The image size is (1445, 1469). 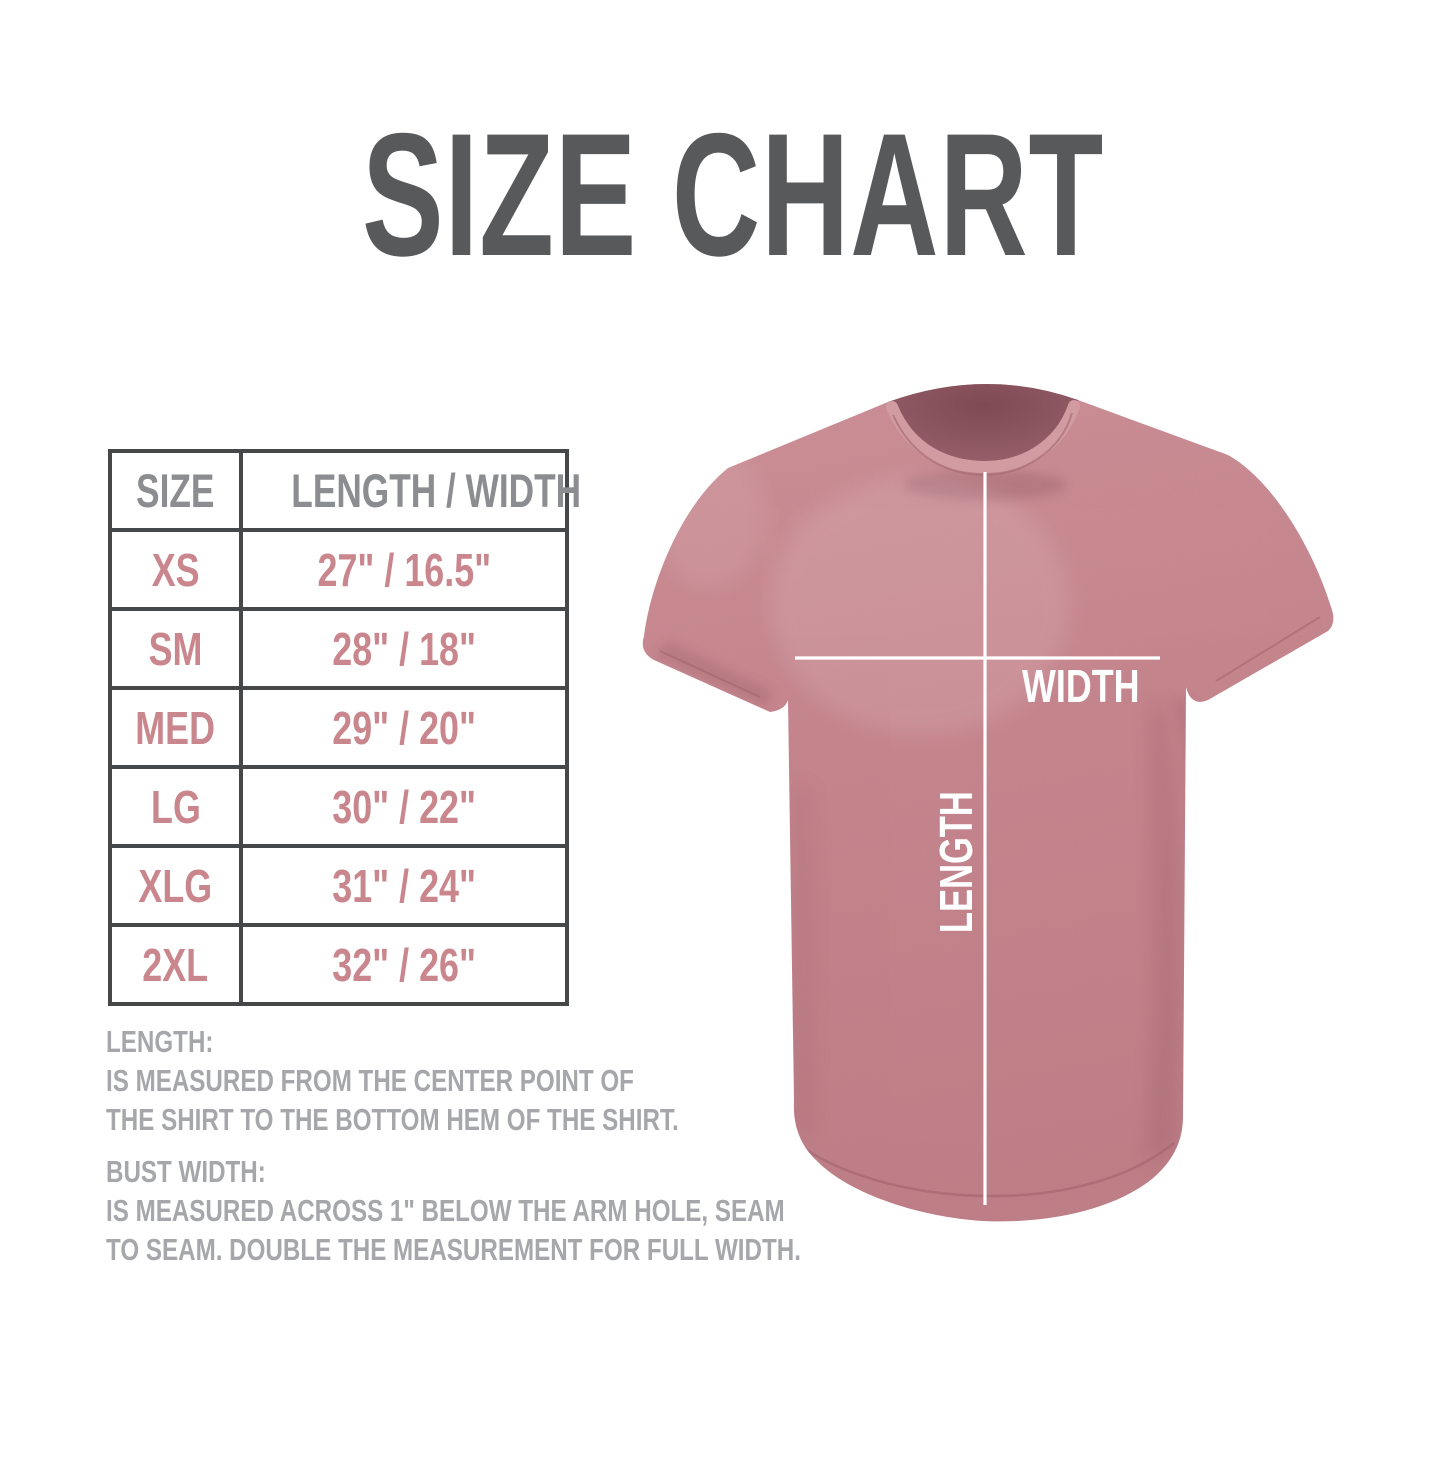 I want to click on table-row: SM 28" / 18", so click(x=338, y=648).